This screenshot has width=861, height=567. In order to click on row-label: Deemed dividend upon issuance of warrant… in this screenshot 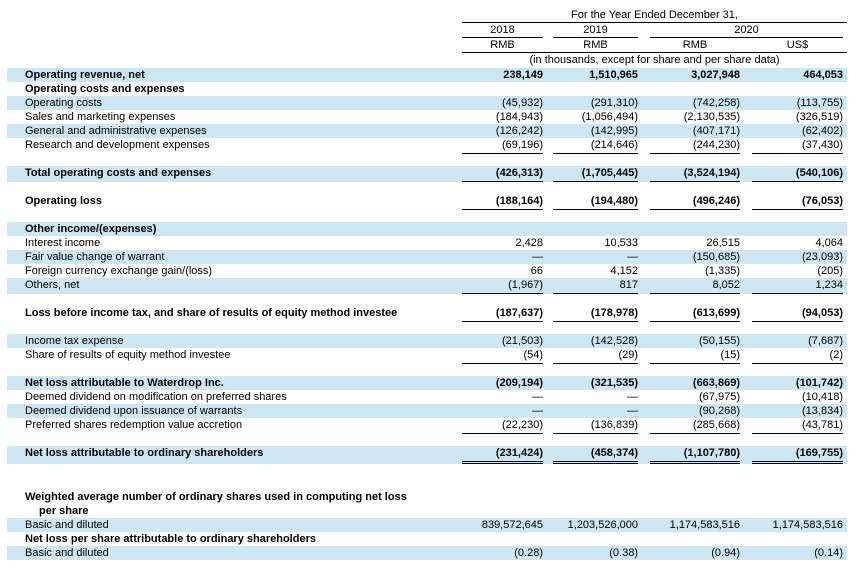, I will do `click(134, 411)`.